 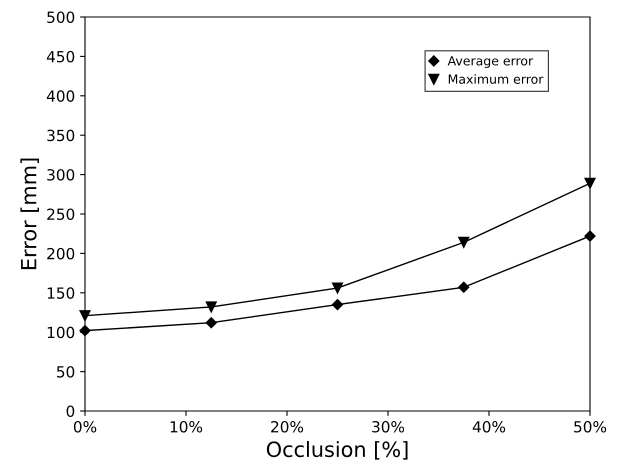 I want to click on x-tick-label: 20%, so click(x=287, y=426).